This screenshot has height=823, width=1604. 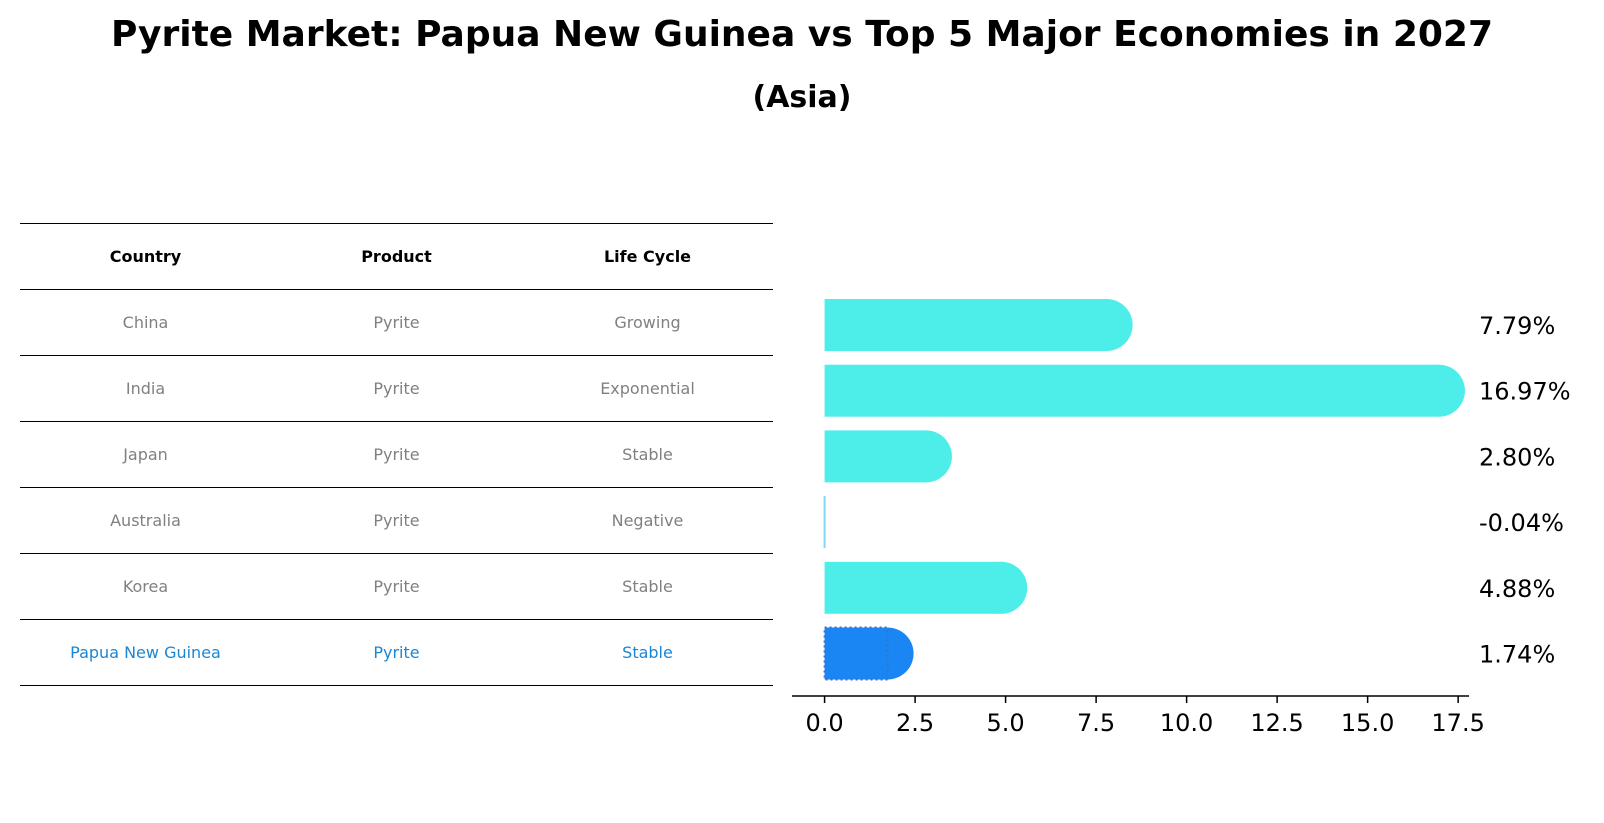 I want to click on x-tick-label: 12.5, so click(x=1276, y=723).